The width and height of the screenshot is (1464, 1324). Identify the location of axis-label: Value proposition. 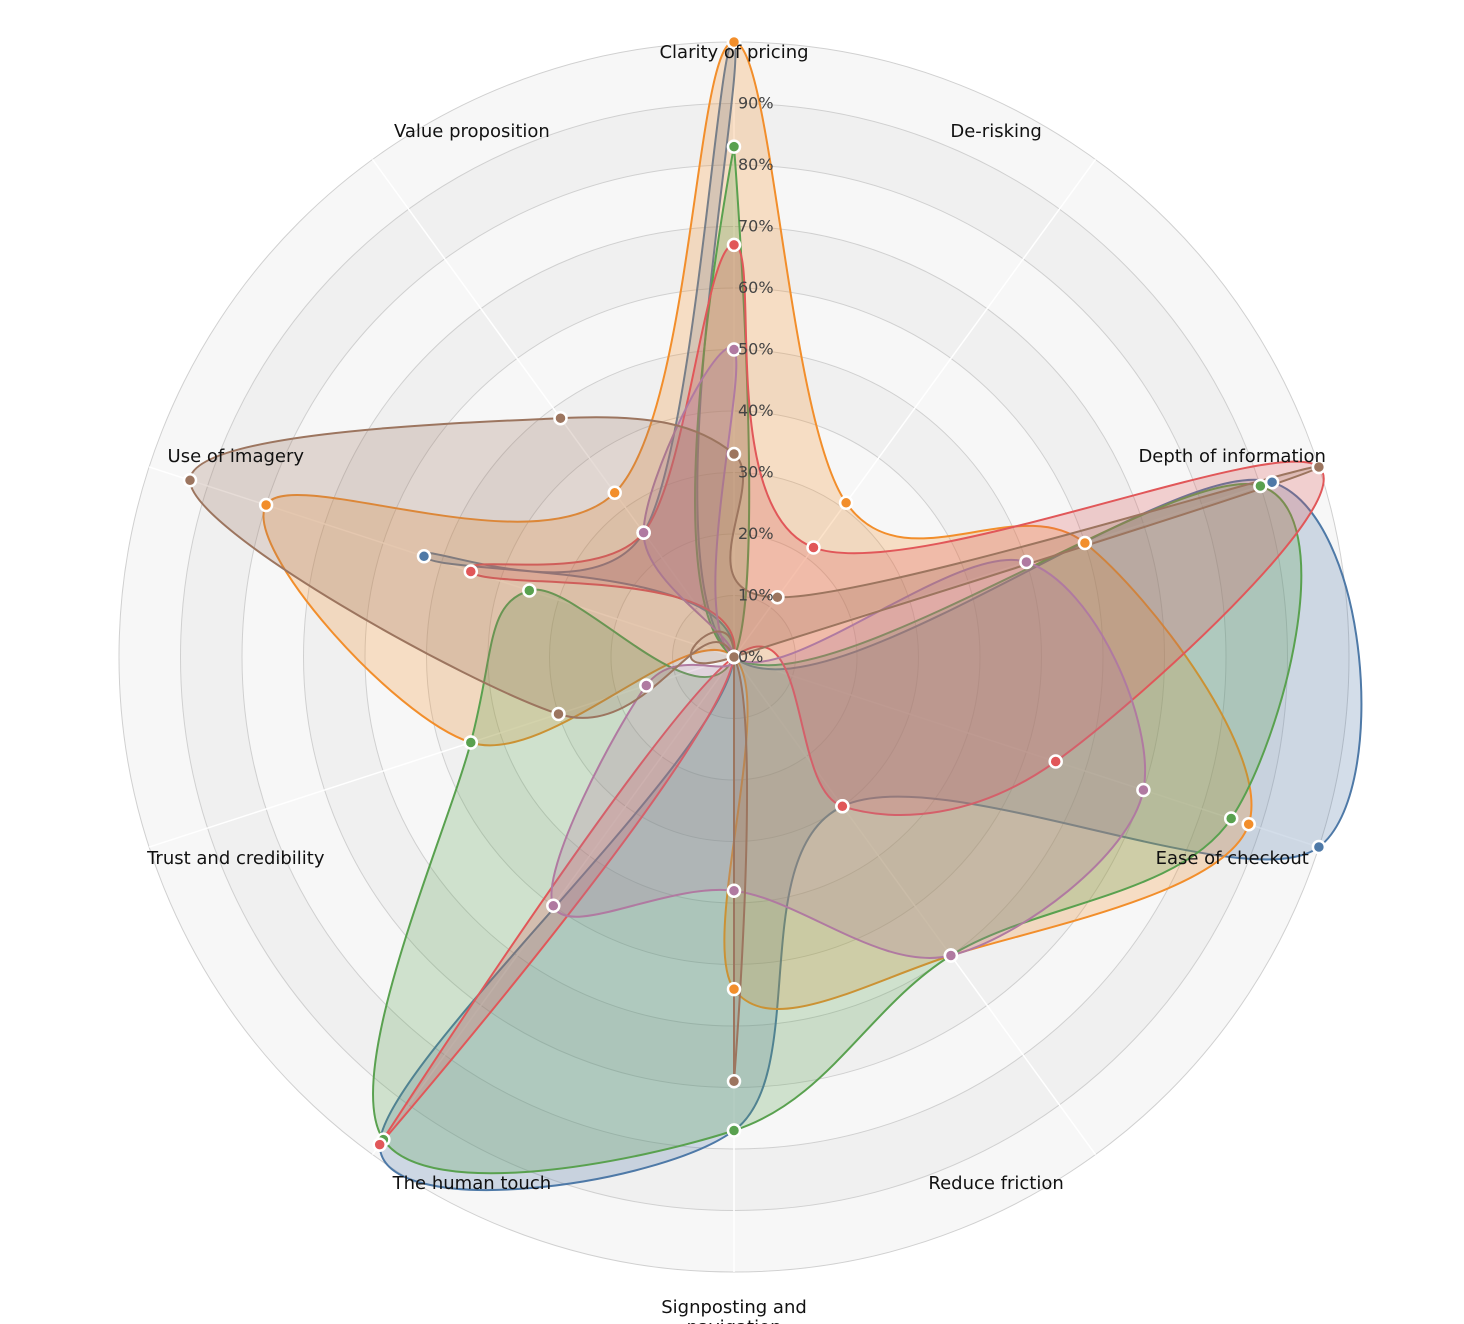
(472, 131).